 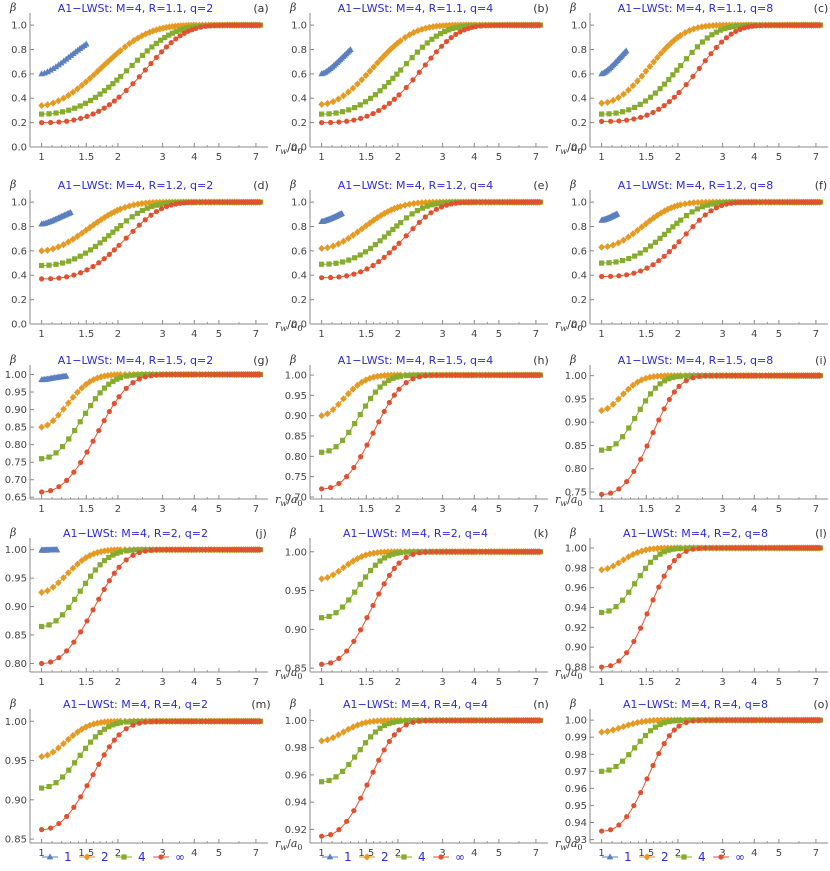 I want to click on panel-label: (f), so click(x=821, y=185).